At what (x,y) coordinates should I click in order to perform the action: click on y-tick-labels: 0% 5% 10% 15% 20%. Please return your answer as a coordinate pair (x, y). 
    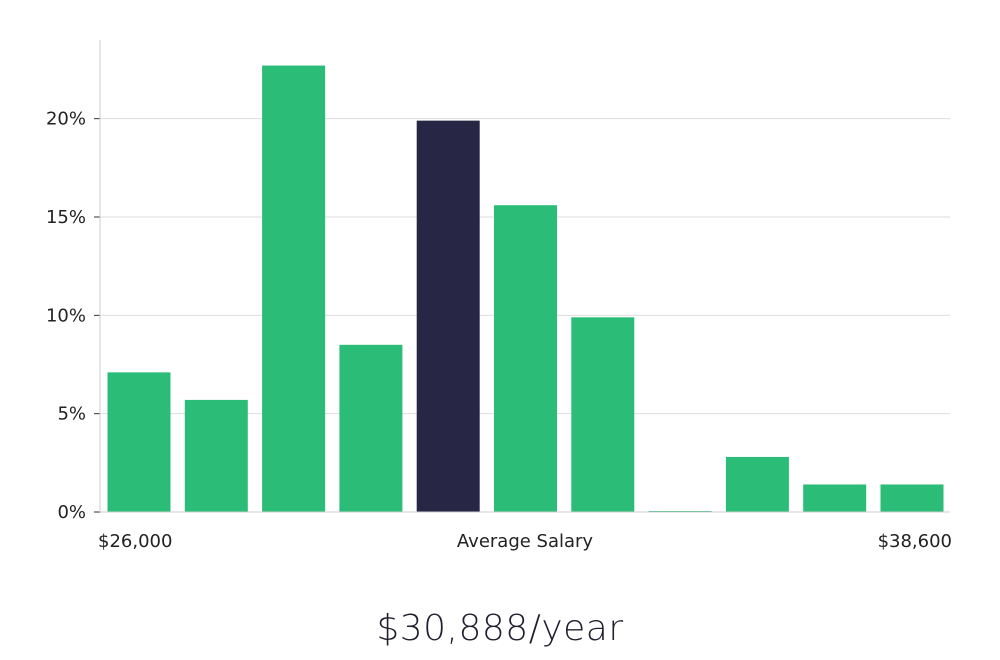
    Looking at the image, I should click on (66, 316).